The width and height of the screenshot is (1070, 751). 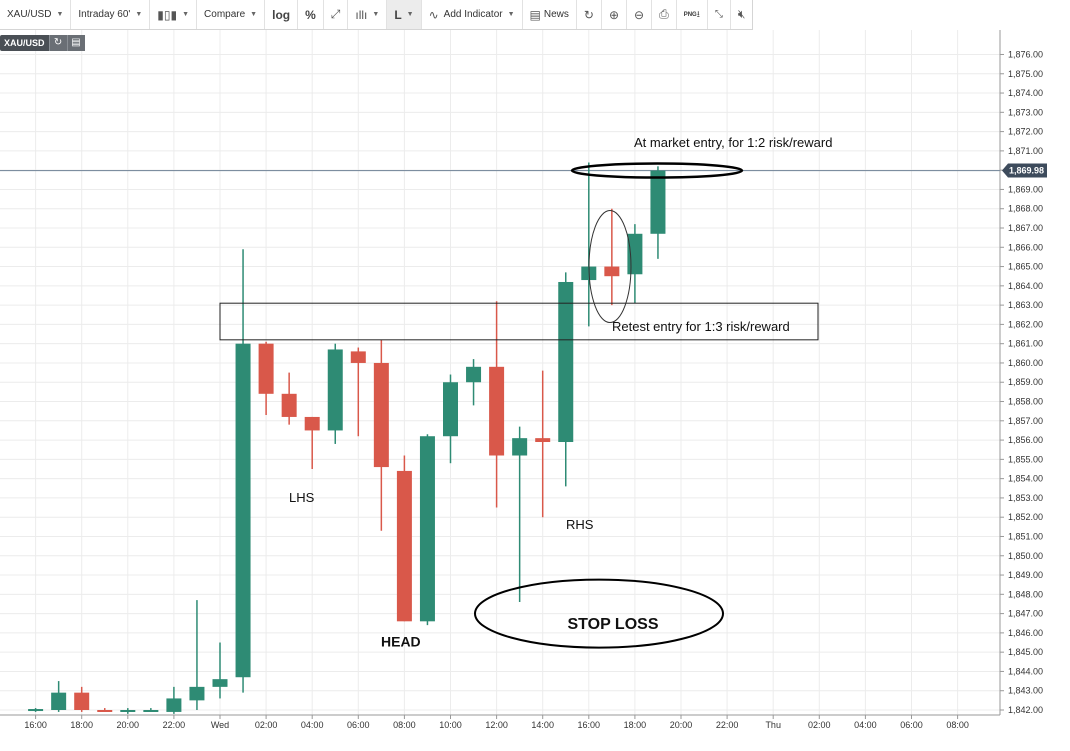 I want to click on symbol-legend: XAU/USD ↻ ▤, so click(x=42, y=43).